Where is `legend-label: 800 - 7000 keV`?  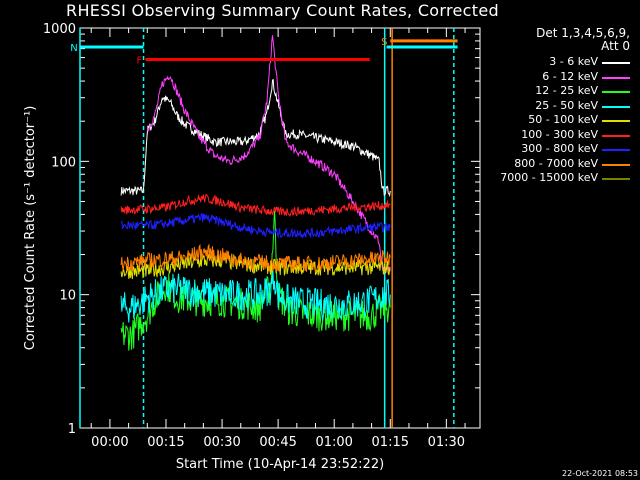 legend-label: 800 - 7000 keV is located at coordinates (556, 163).